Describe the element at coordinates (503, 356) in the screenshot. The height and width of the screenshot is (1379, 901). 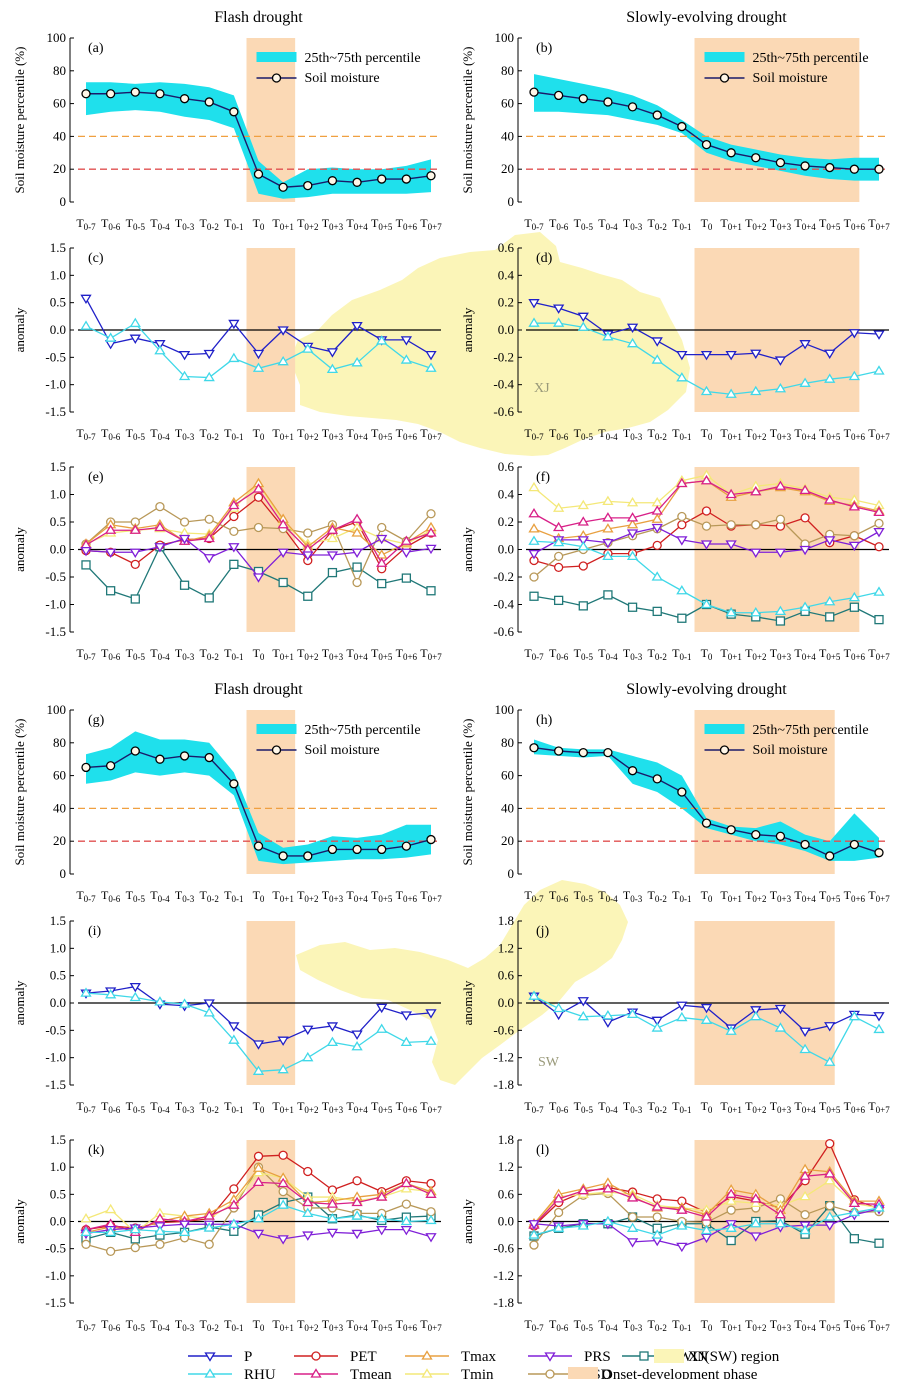
I see `y-tick-label: -0.2` at that location.